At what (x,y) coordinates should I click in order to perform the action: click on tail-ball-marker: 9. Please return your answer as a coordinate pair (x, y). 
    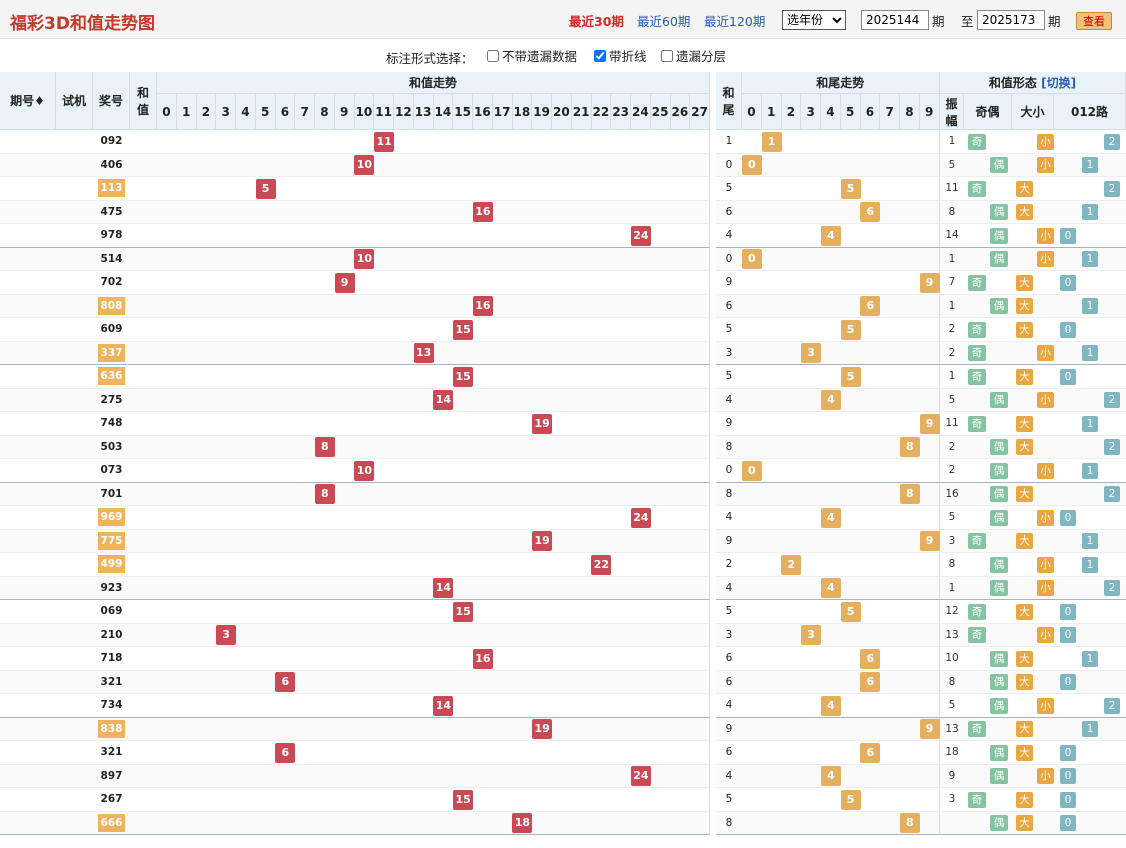
    Looking at the image, I should click on (929, 423).